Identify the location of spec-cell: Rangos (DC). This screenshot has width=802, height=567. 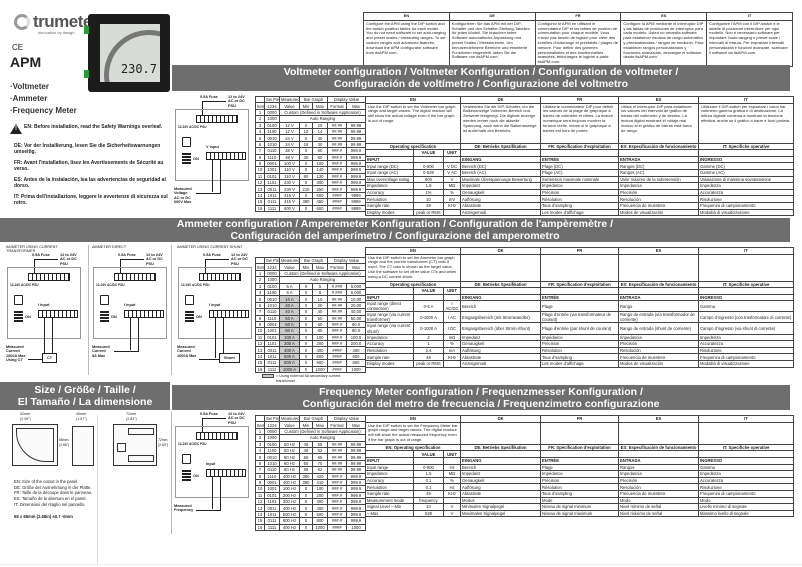
(659, 166).